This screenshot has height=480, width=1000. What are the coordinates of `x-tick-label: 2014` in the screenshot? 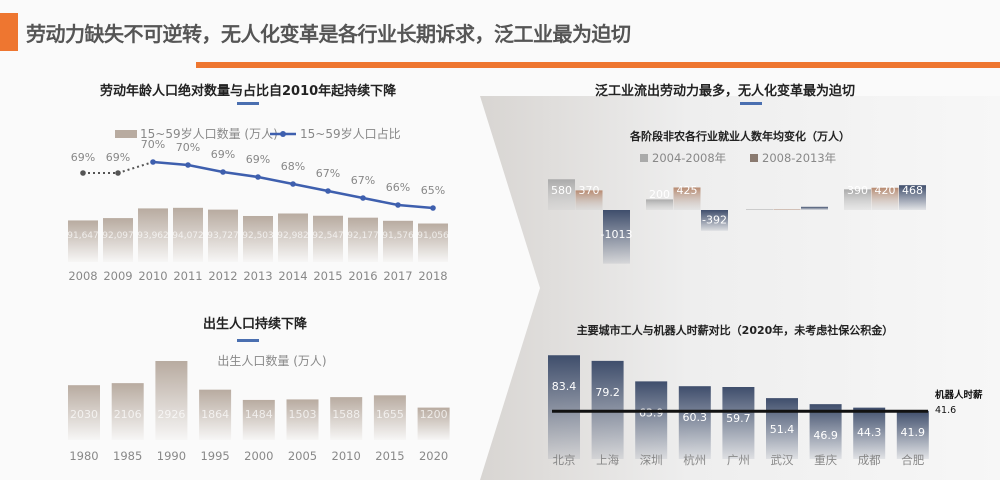 It's located at (292, 276).